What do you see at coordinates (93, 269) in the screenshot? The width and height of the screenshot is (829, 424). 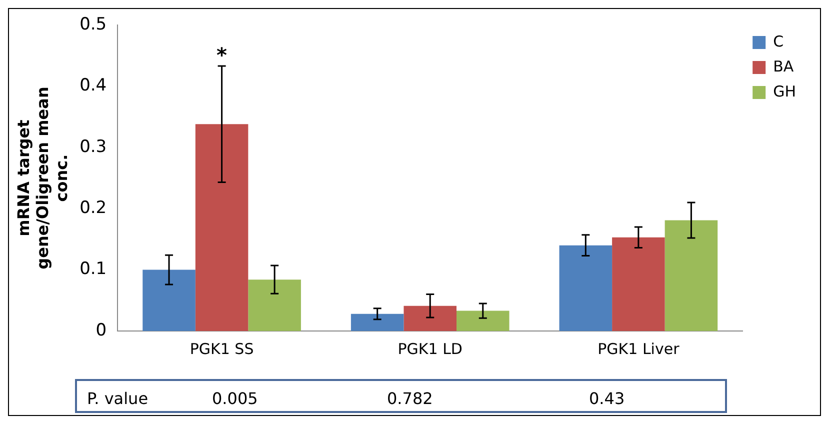 I see `y-tick-label: 0.1` at bounding box center [93, 269].